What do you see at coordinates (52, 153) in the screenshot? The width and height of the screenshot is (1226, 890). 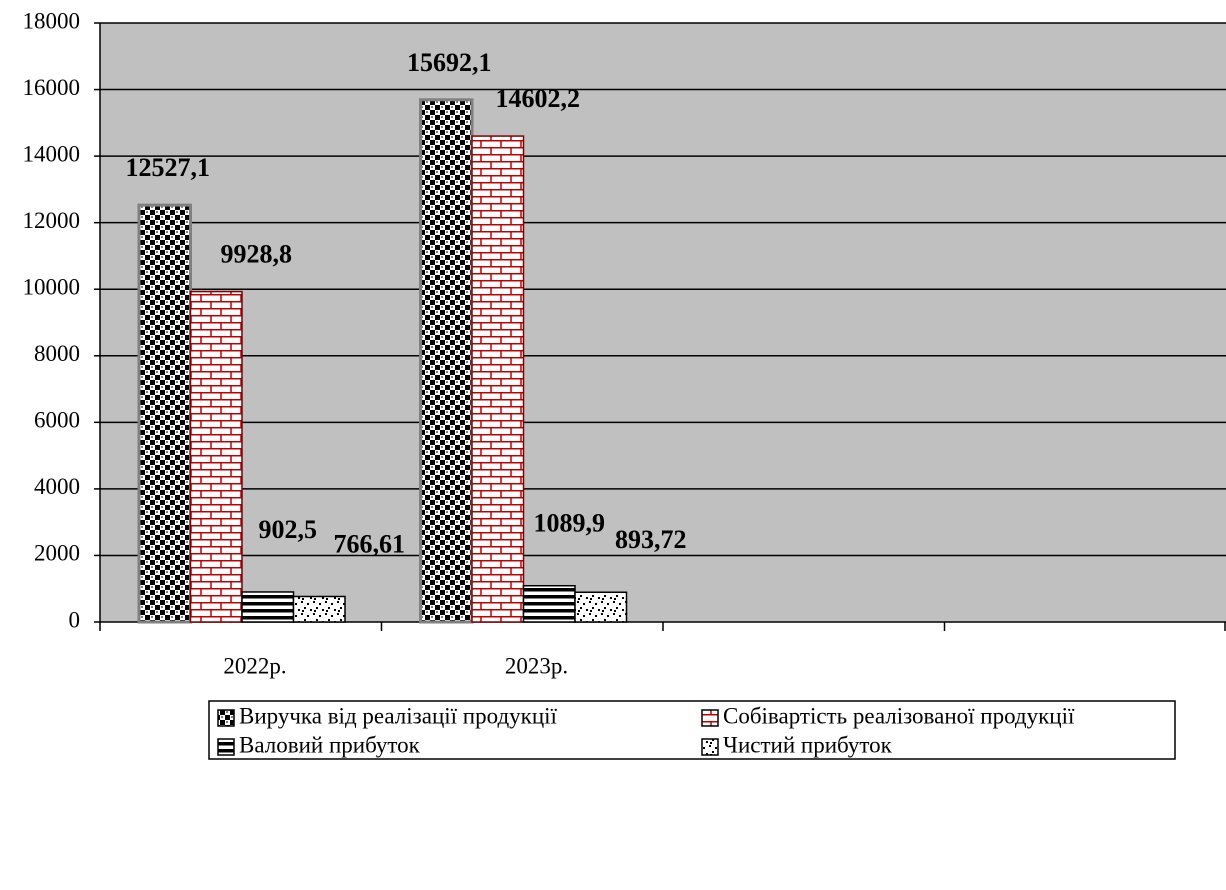 I see `y-tick-label: 14000` at bounding box center [52, 153].